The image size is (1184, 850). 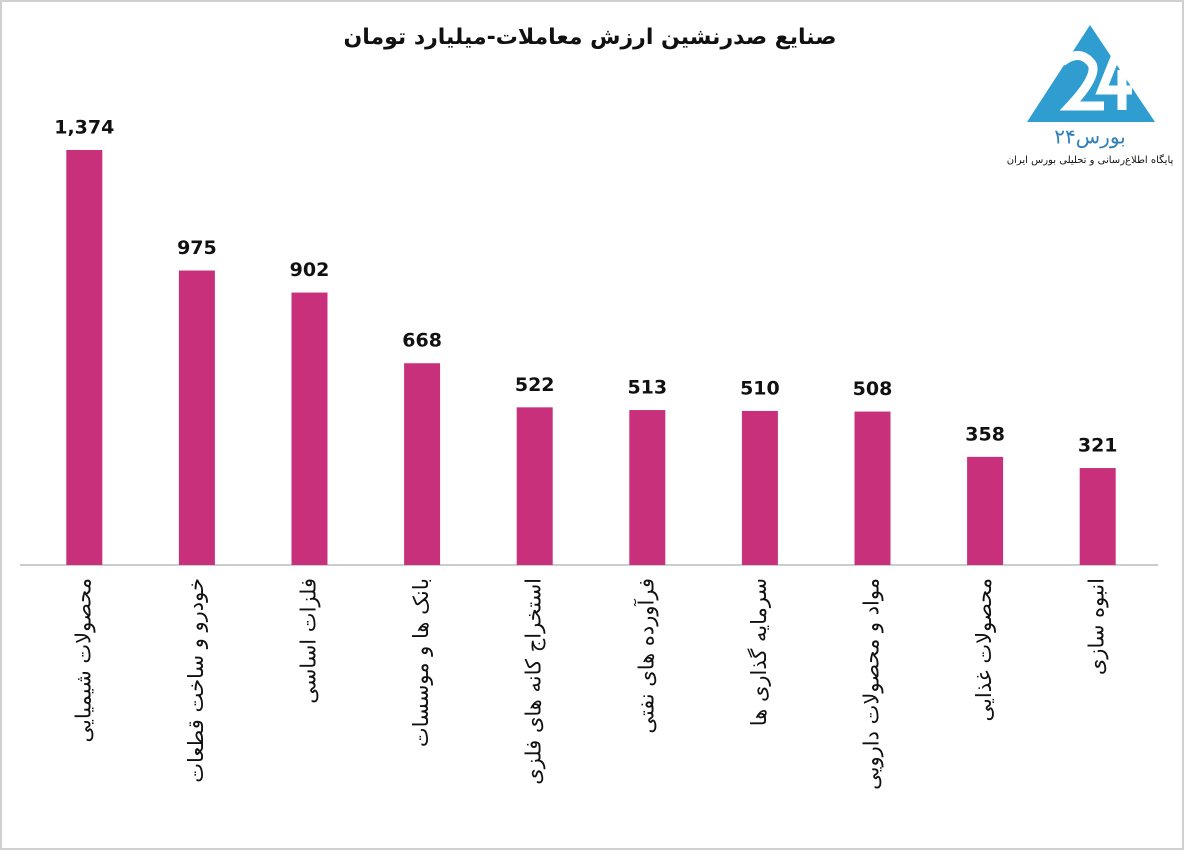 What do you see at coordinates (1097, 626) in the screenshot?
I see `x-tick-label: انبوه سازی` at bounding box center [1097, 626].